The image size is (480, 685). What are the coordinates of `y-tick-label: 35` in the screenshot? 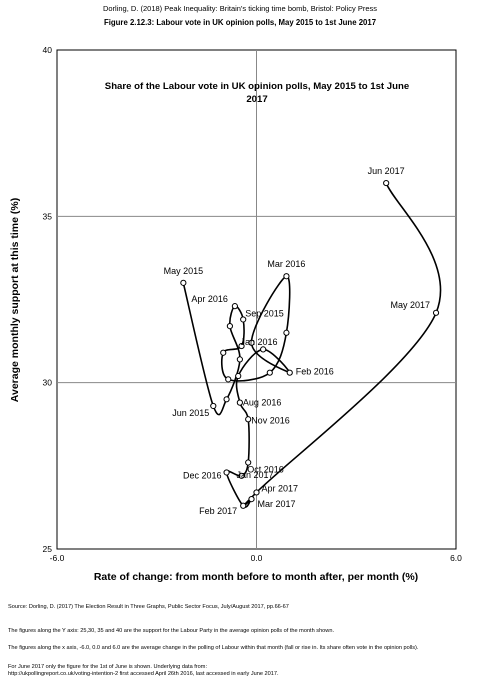 It's located at (48, 216).